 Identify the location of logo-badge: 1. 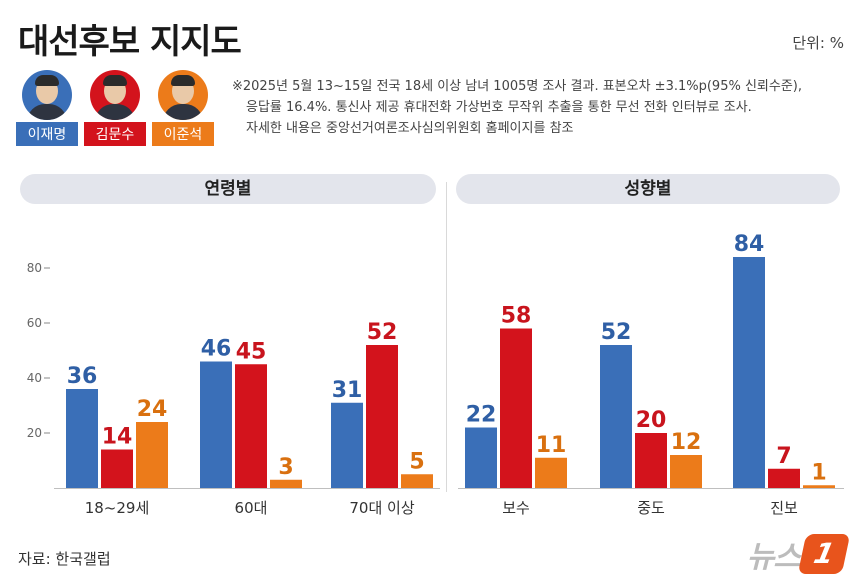
(824, 554).